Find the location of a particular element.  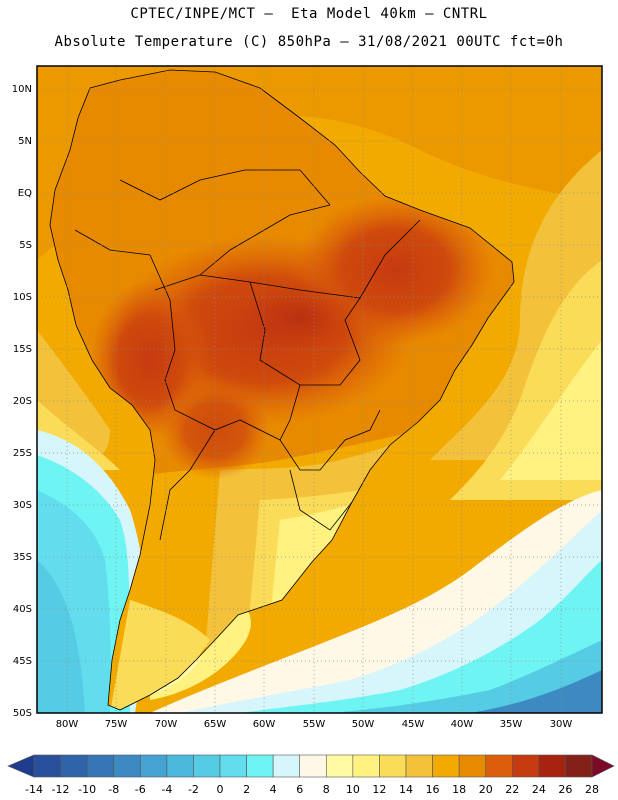

lat-label: 20S is located at coordinates (22, 401).